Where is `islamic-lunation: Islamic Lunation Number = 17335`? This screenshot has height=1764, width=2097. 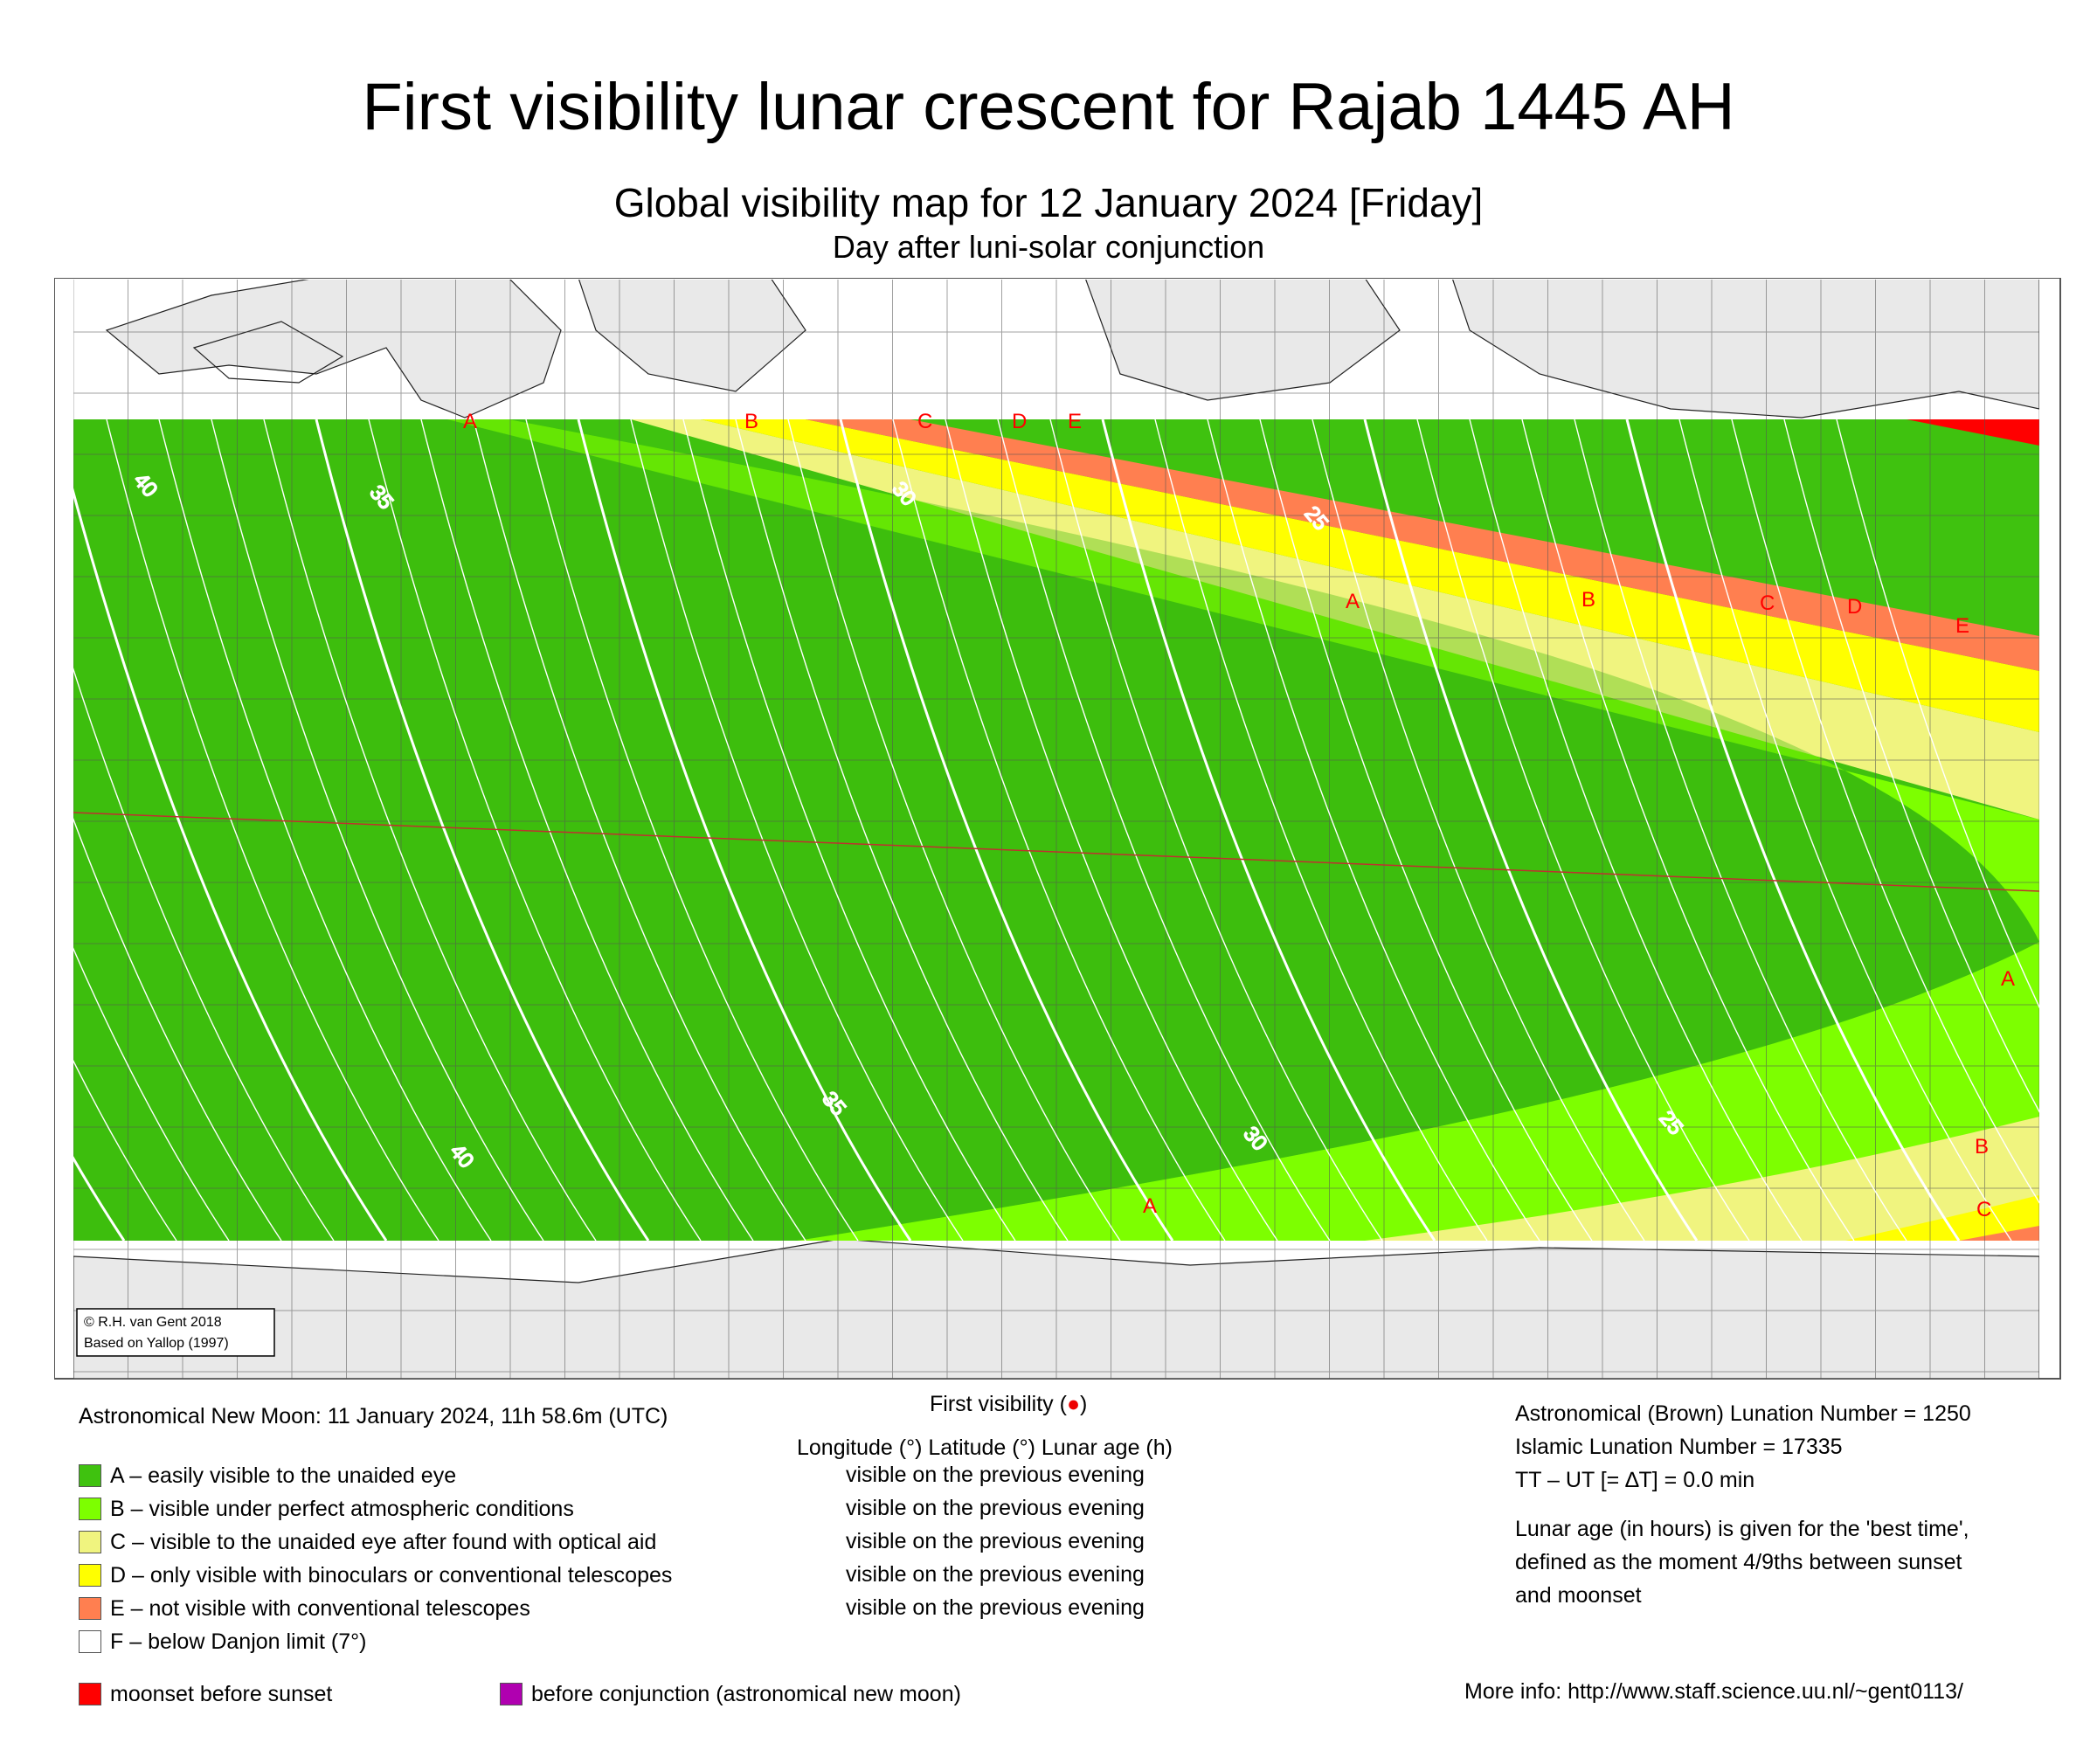
islamic-lunation: Islamic Lunation Number = 17335 is located at coordinates (1679, 1447).